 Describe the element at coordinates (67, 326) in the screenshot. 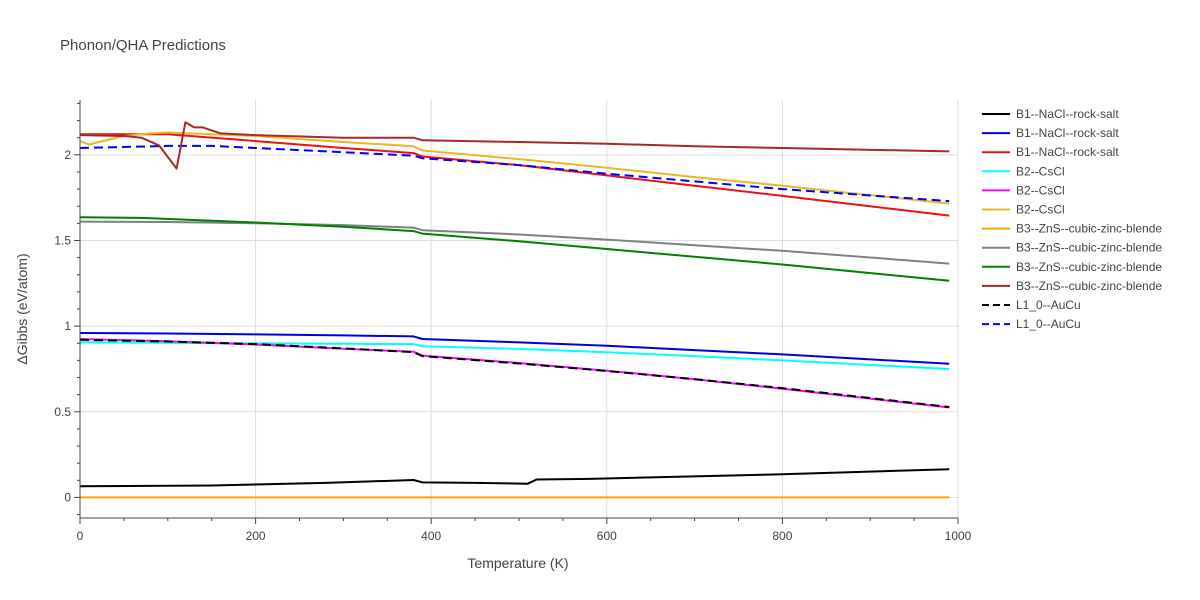

I see `y-tick-label: 1` at that location.